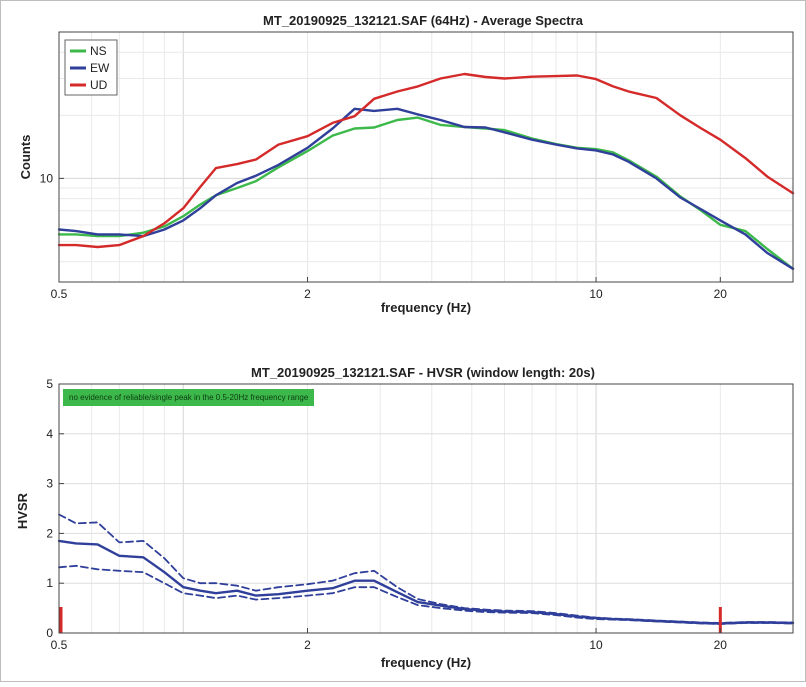 The image size is (806, 687). What do you see at coordinates (22, 510) in the screenshot?
I see `hvsr-ylabel: HVSR` at bounding box center [22, 510].